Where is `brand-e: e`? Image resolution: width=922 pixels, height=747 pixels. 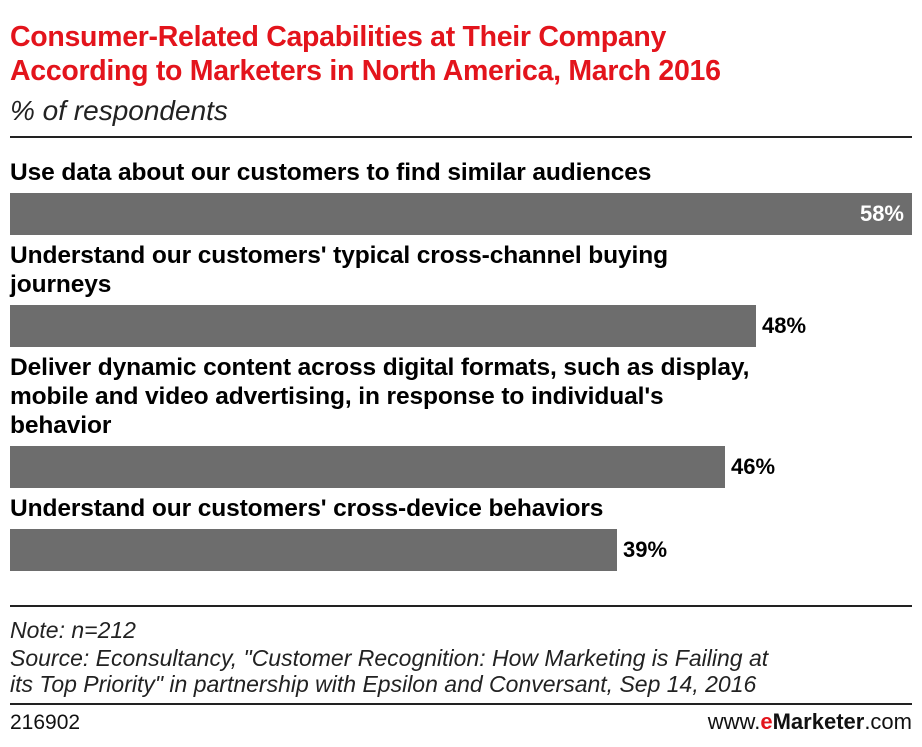 brand-e: e is located at coordinates (766, 721).